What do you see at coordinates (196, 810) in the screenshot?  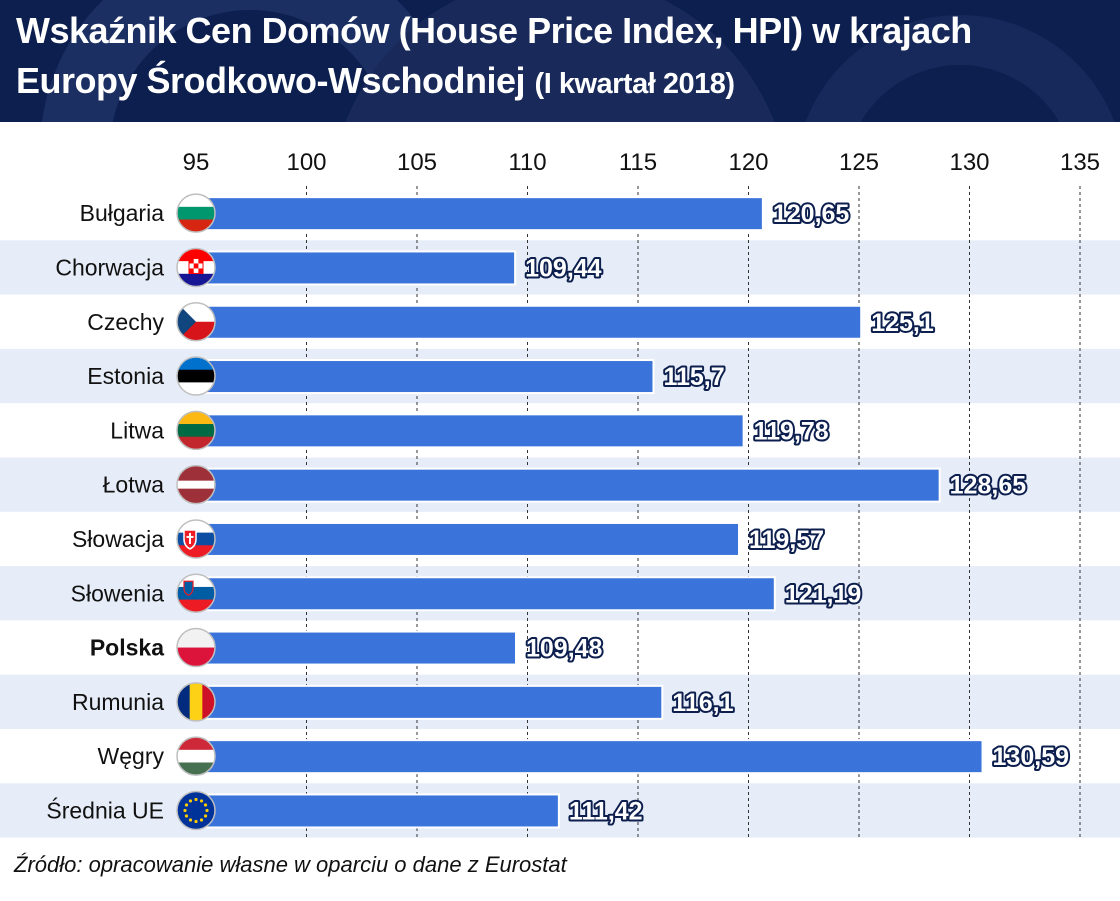 I see `flag-eu-icon` at bounding box center [196, 810].